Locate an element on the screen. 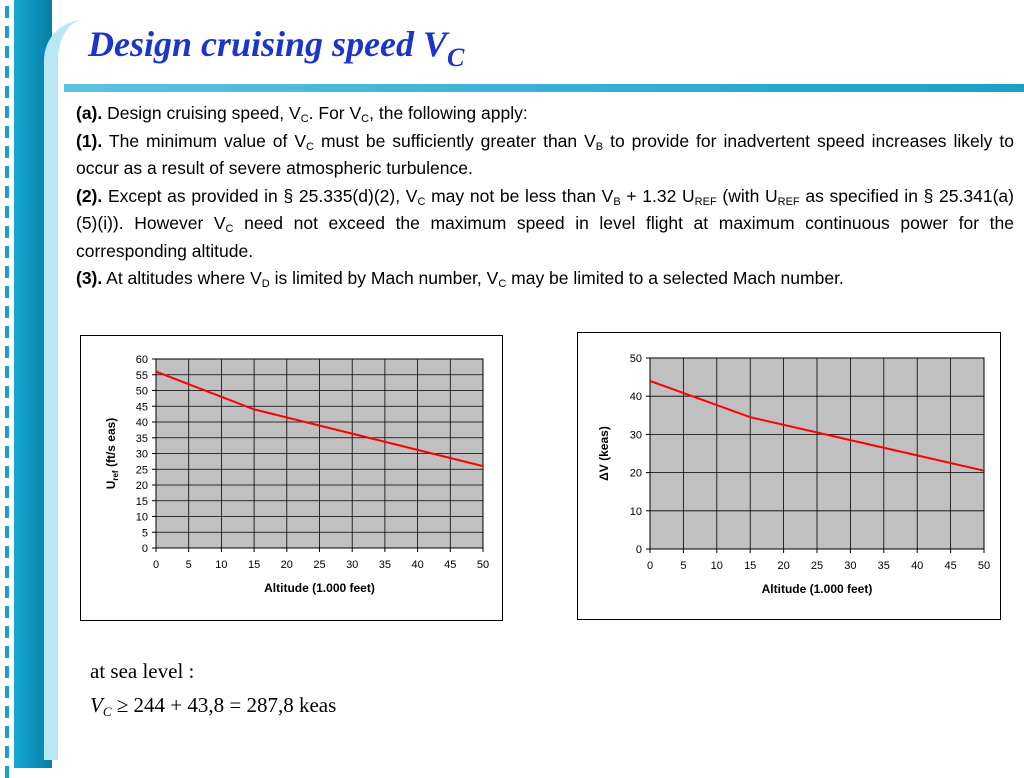 Image resolution: width=1024 pixels, height=778 pixels. y-tick-label: 25 is located at coordinates (142, 470).